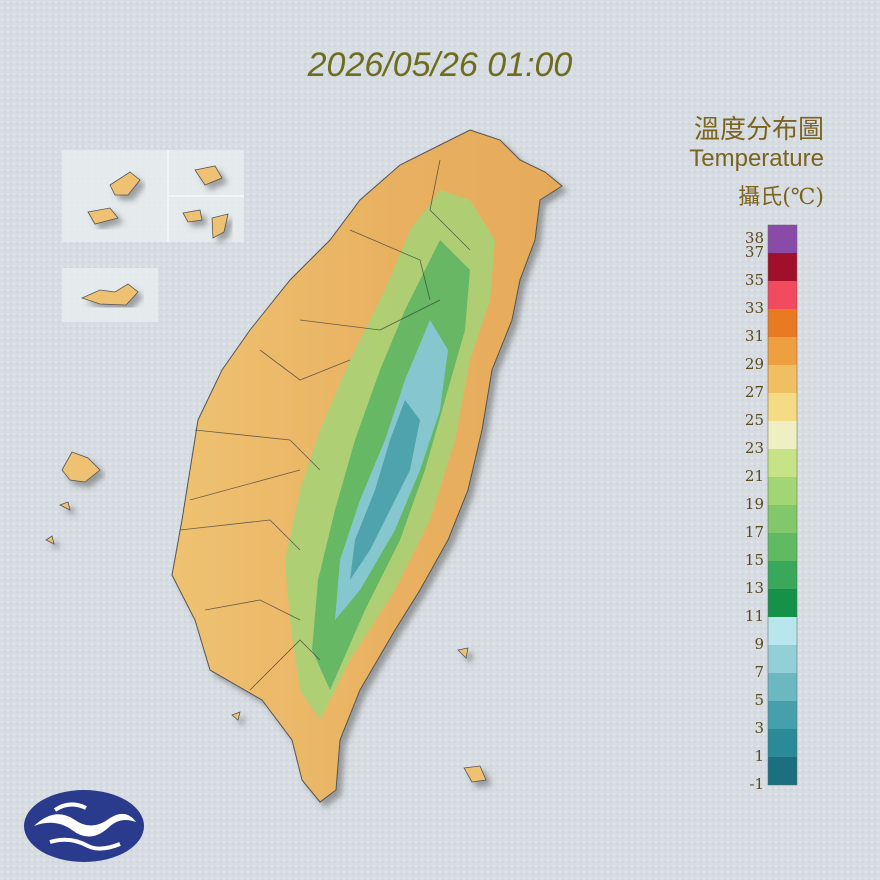  I want to click on legend-tick-label: 21, so click(754, 476).